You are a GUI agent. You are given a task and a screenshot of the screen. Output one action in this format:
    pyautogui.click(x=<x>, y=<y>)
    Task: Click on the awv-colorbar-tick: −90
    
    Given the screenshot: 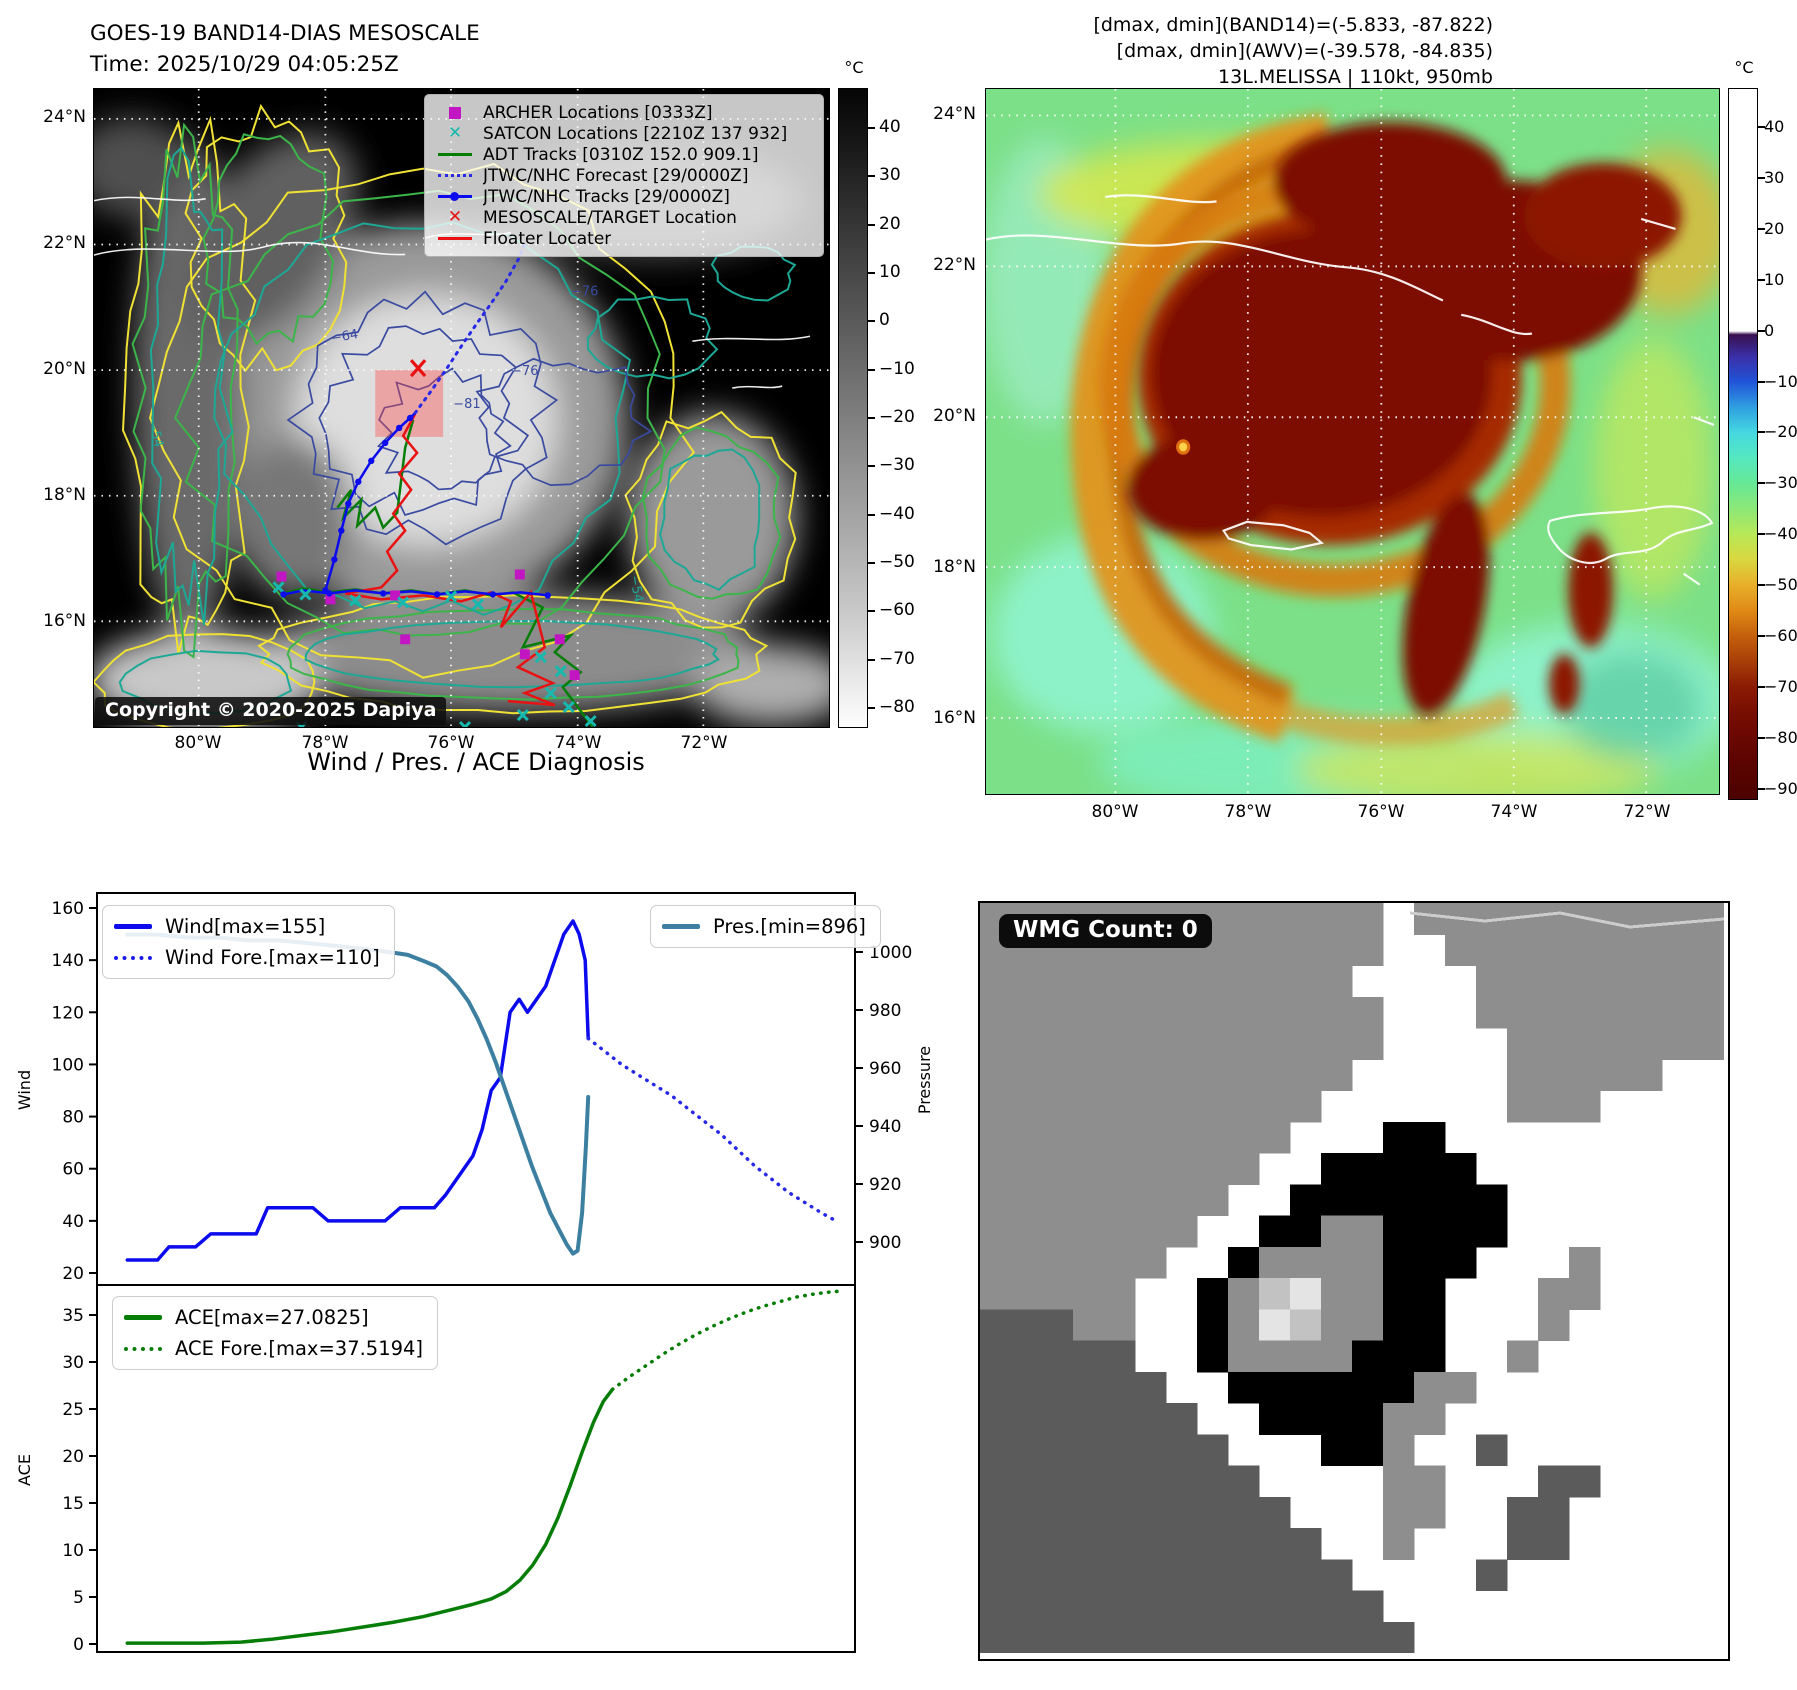 What is the action you would take?
    pyautogui.click(x=1780, y=788)
    